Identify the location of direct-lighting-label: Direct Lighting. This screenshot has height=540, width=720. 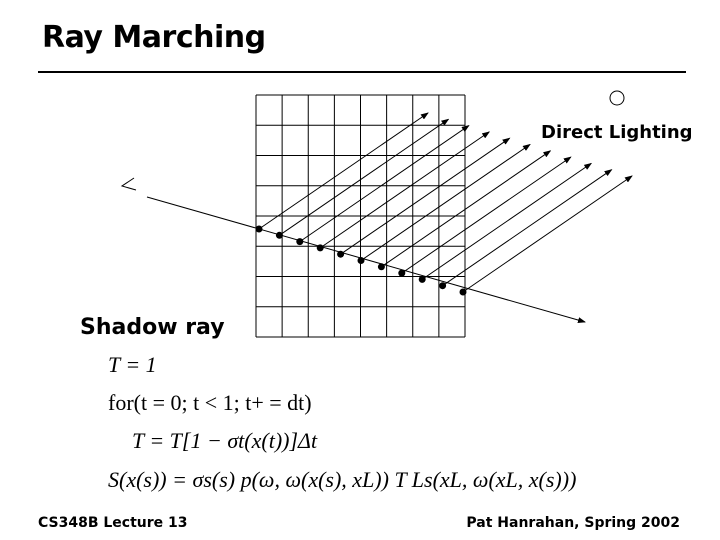
(617, 132).